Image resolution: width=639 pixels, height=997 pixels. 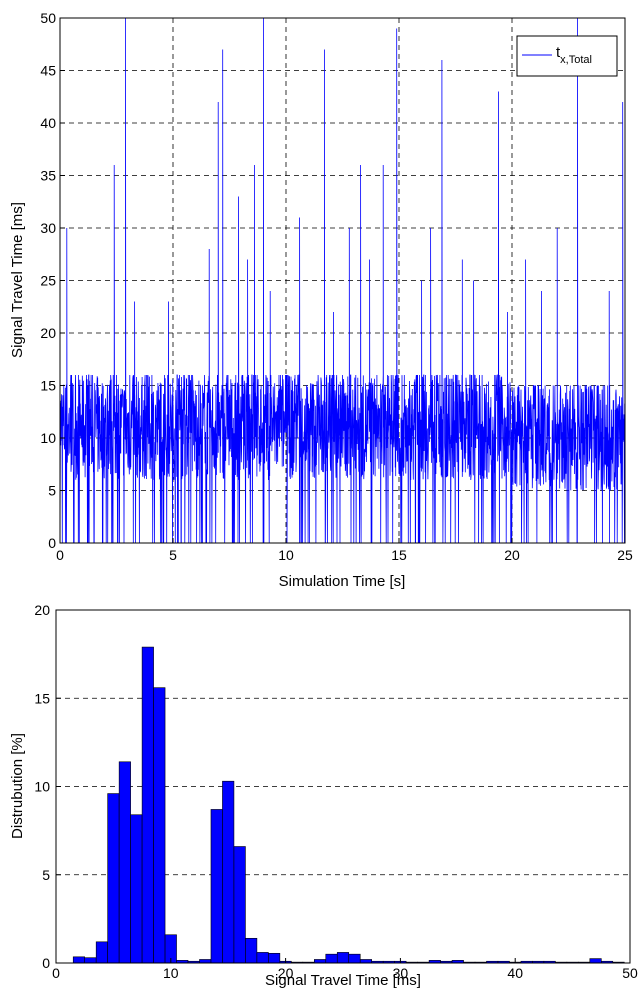 What do you see at coordinates (42, 787) in the screenshot?
I see `histogram-ytick-label: 10` at bounding box center [42, 787].